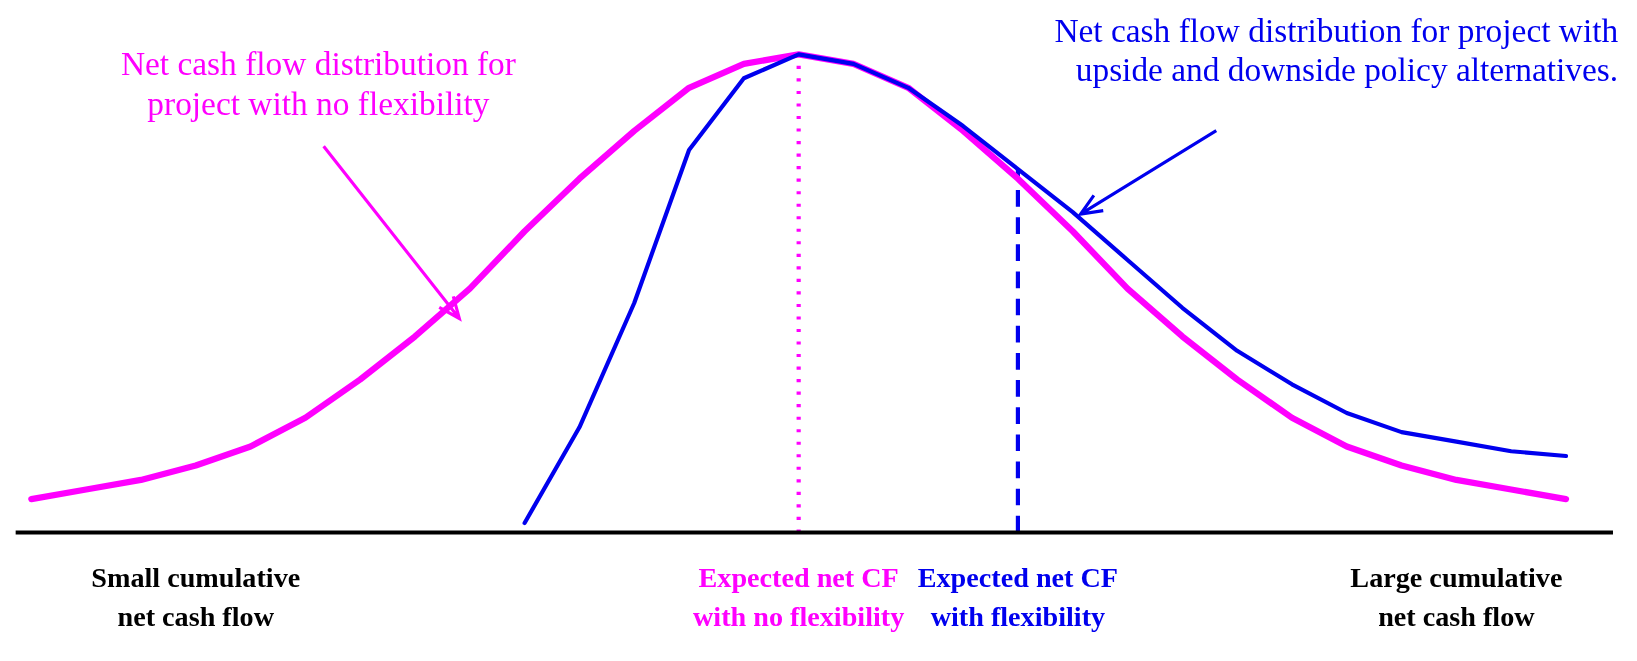 The width and height of the screenshot is (1637, 661). What do you see at coordinates (799, 597) in the screenshot?
I see `x-tick-label: Expected net CF with no flexibility` at bounding box center [799, 597].